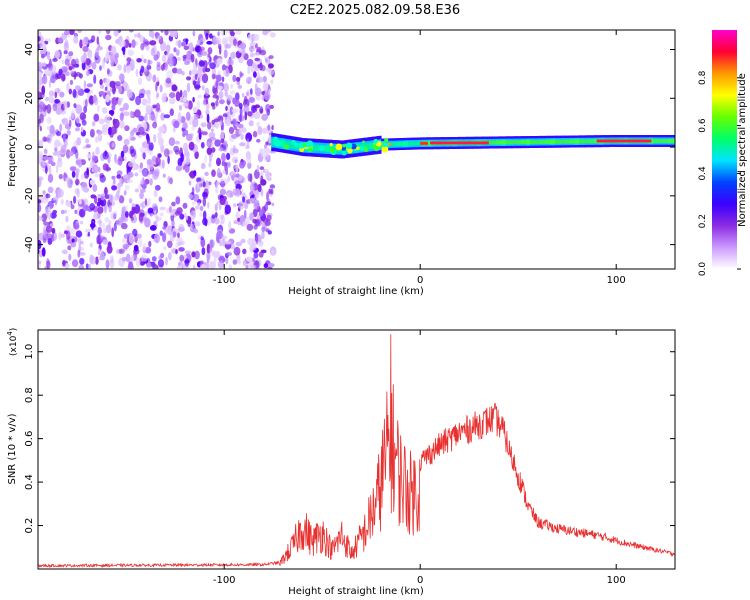  Describe the element at coordinates (29, 196) in the screenshot. I see `spectrogram-ytick-label: -20` at that location.